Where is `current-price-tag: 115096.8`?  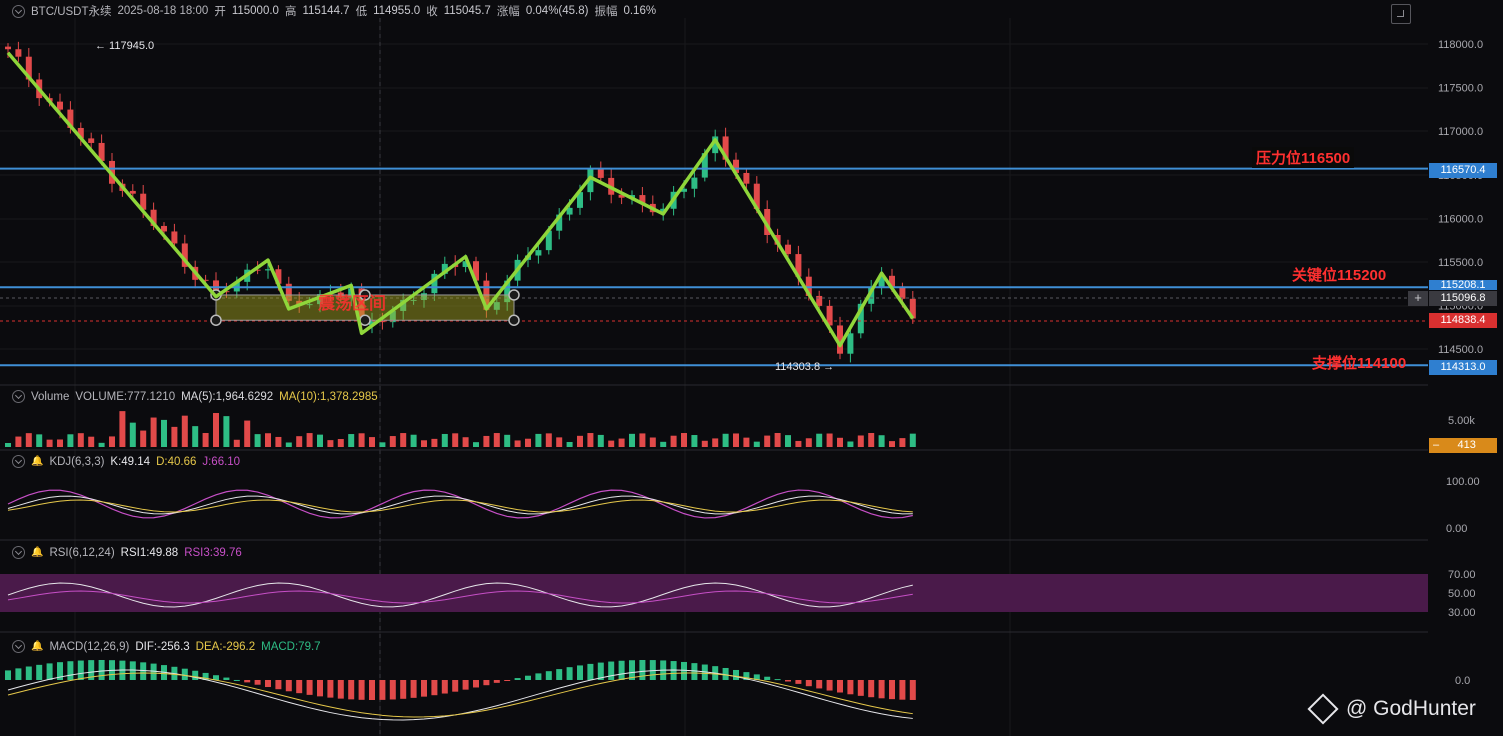 current-price-tag: 115096.8 is located at coordinates (1463, 298).